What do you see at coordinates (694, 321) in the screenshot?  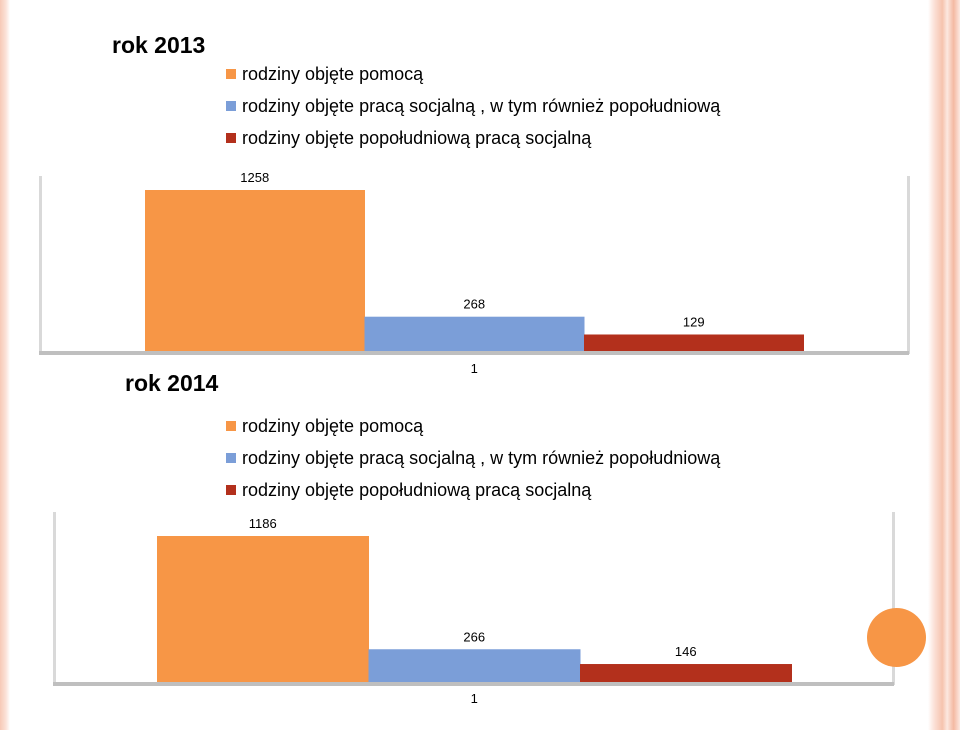 I see `data-label-popoludniowa: 129` at bounding box center [694, 321].